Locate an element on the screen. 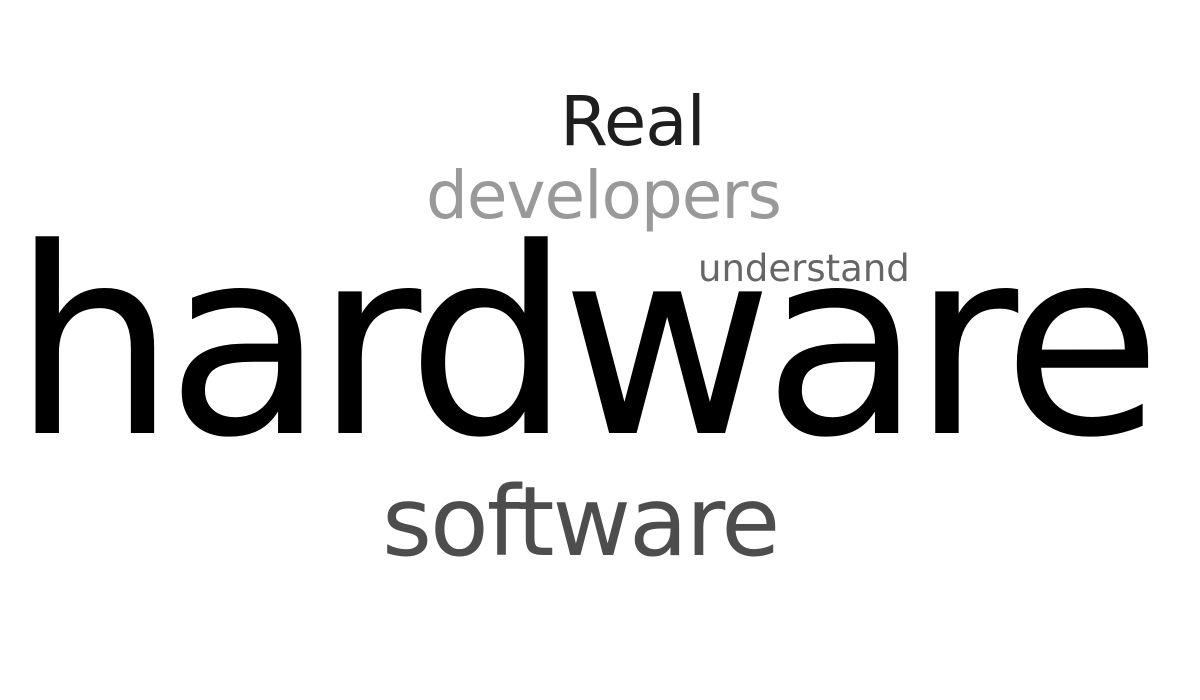  word-real: Real is located at coordinates (633, 122).